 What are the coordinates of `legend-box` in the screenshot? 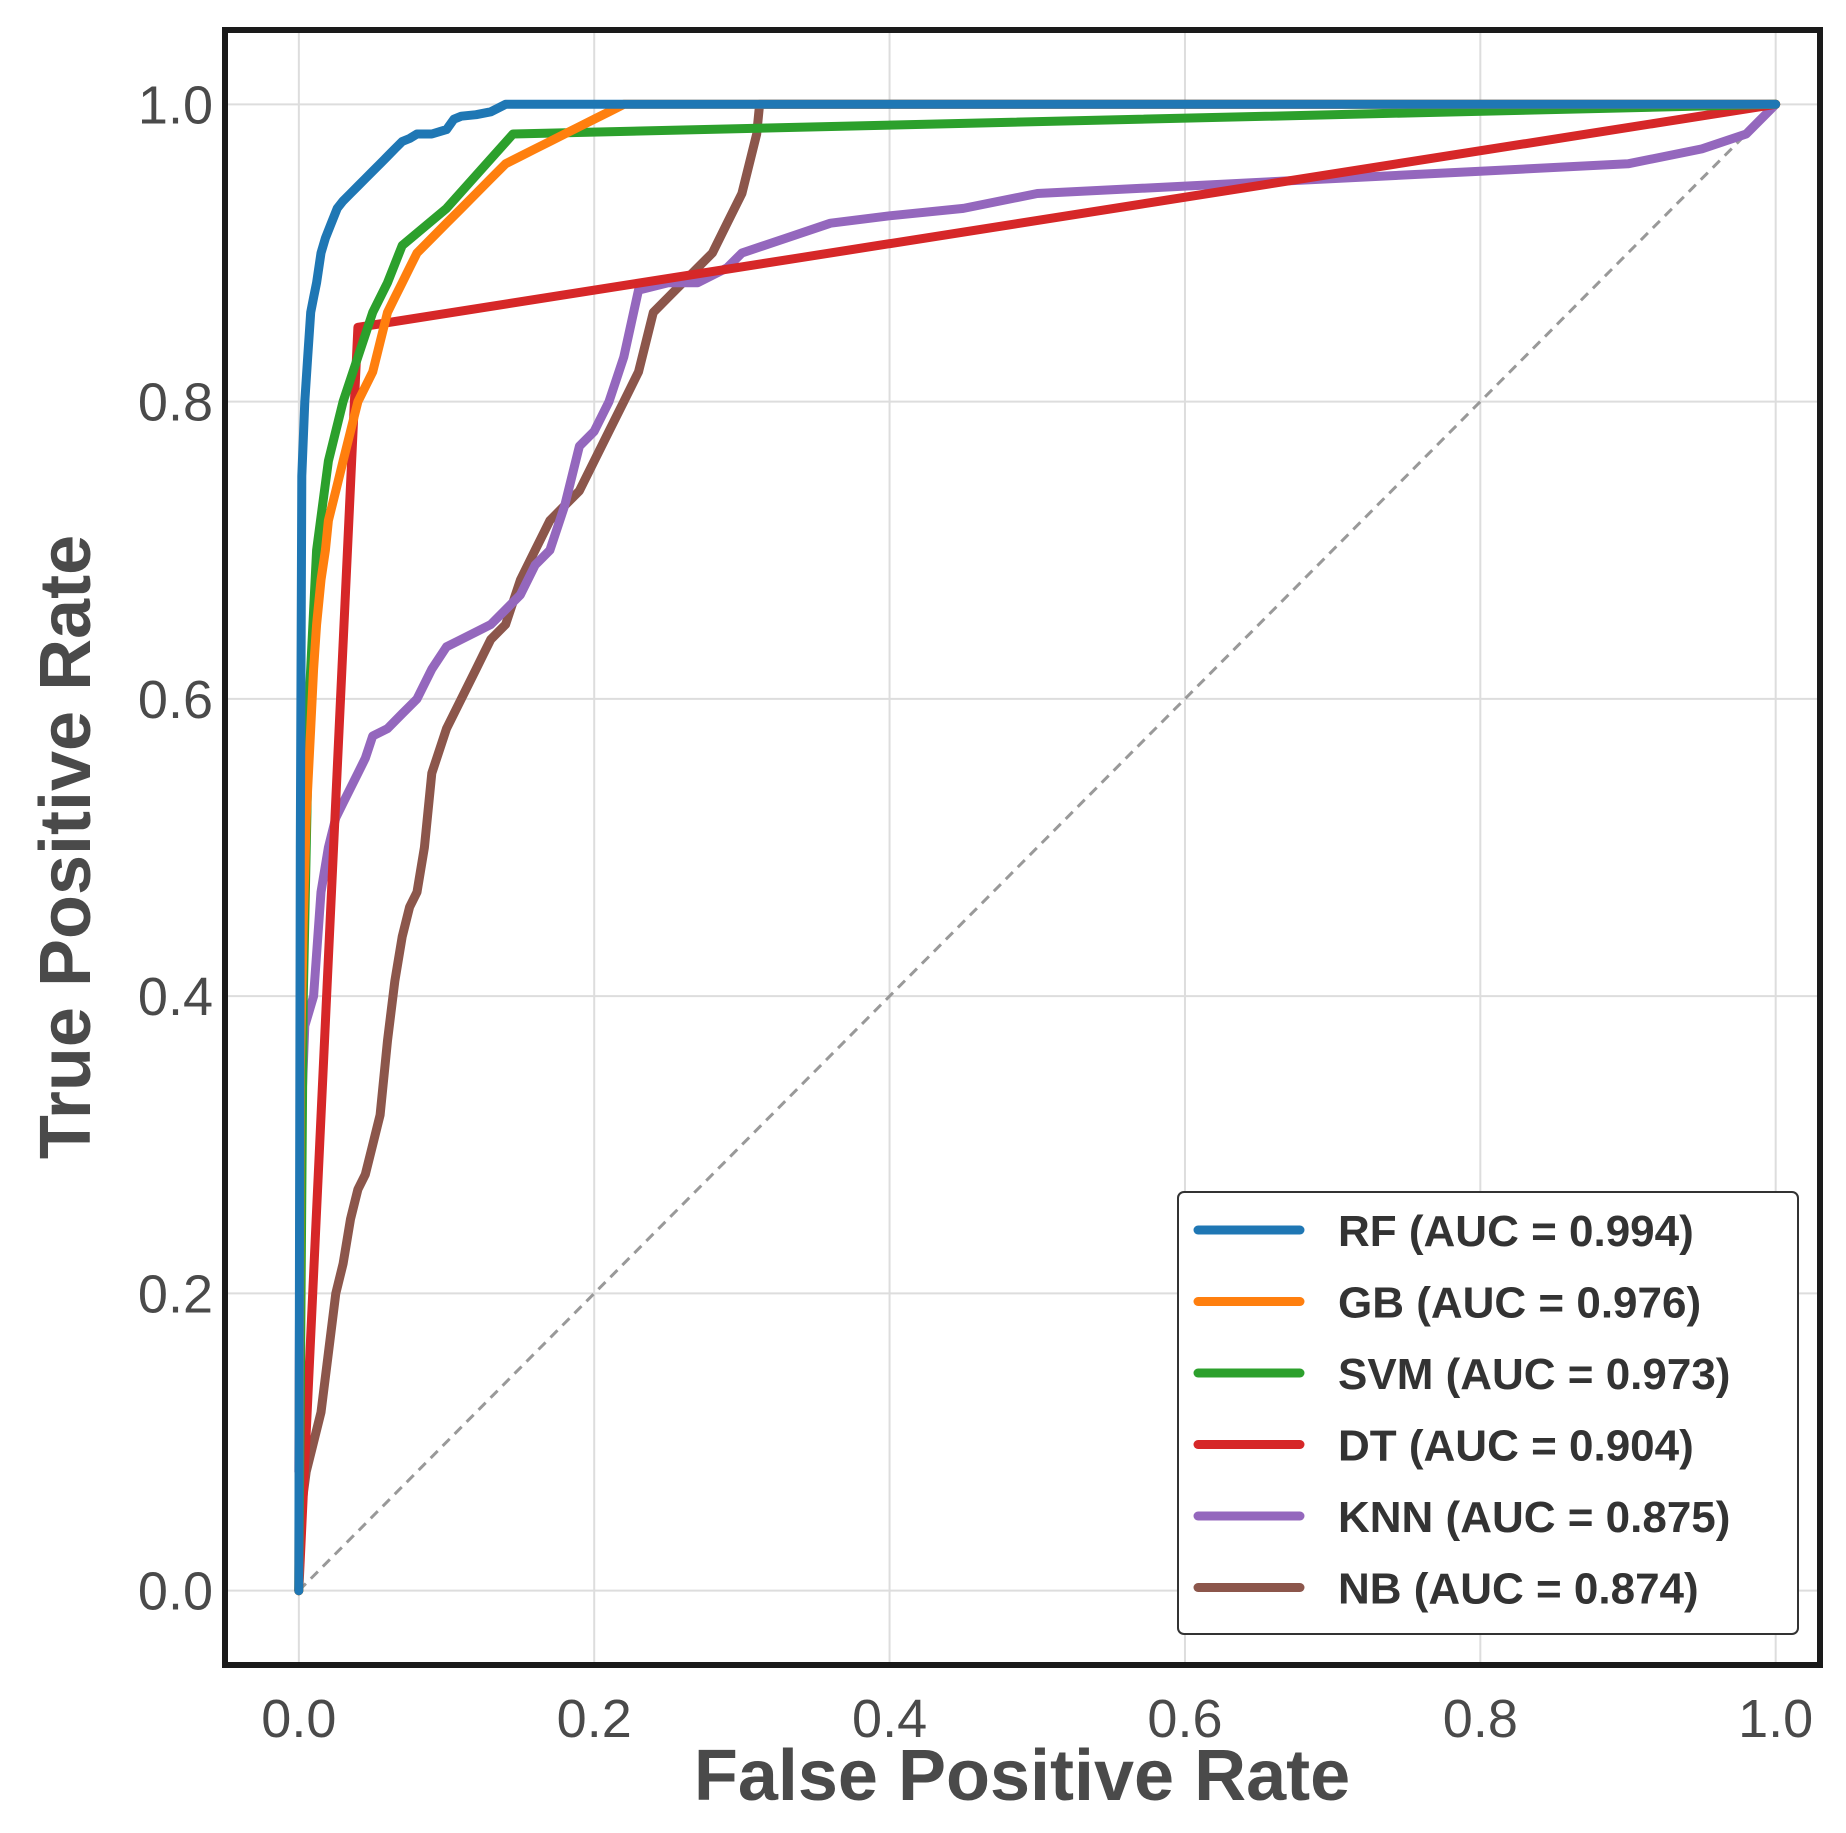 It's located at (1488, 1413).